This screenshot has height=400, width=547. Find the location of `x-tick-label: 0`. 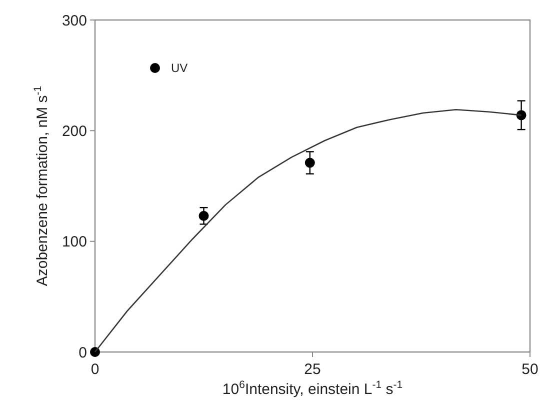

x-tick-label: 0 is located at coordinates (95, 369).